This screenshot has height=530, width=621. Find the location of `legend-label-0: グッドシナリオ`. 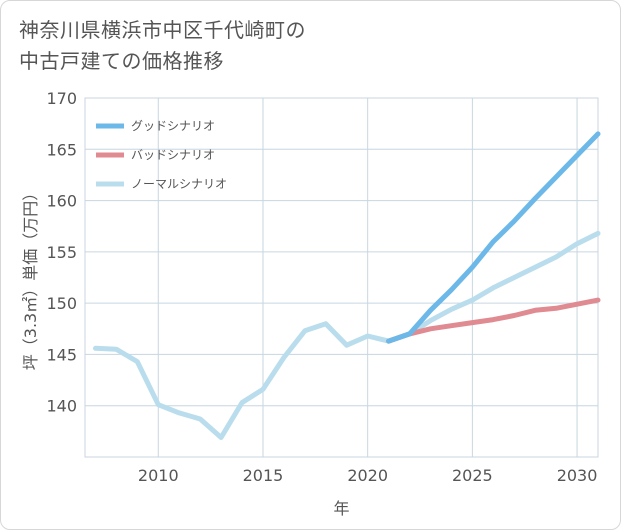

legend-label-0: グッドシナリオ is located at coordinates (173, 126).